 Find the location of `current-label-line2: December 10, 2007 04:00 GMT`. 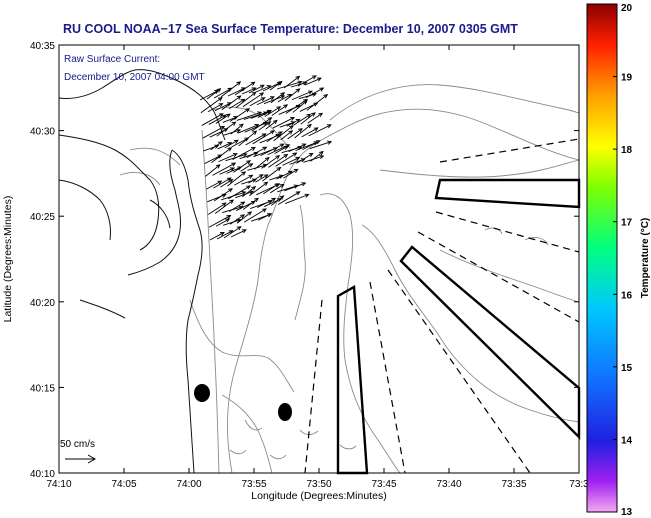

current-label-line2: December 10, 2007 04:00 GMT is located at coordinates (134, 77).